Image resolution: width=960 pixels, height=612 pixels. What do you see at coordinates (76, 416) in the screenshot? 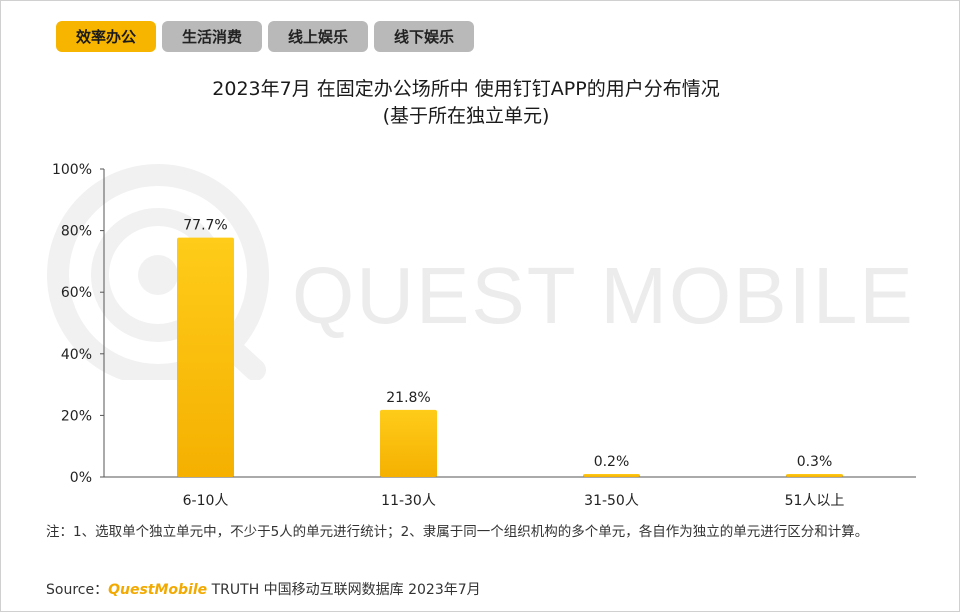
I see `y-tick-label: 20%` at bounding box center [76, 416].